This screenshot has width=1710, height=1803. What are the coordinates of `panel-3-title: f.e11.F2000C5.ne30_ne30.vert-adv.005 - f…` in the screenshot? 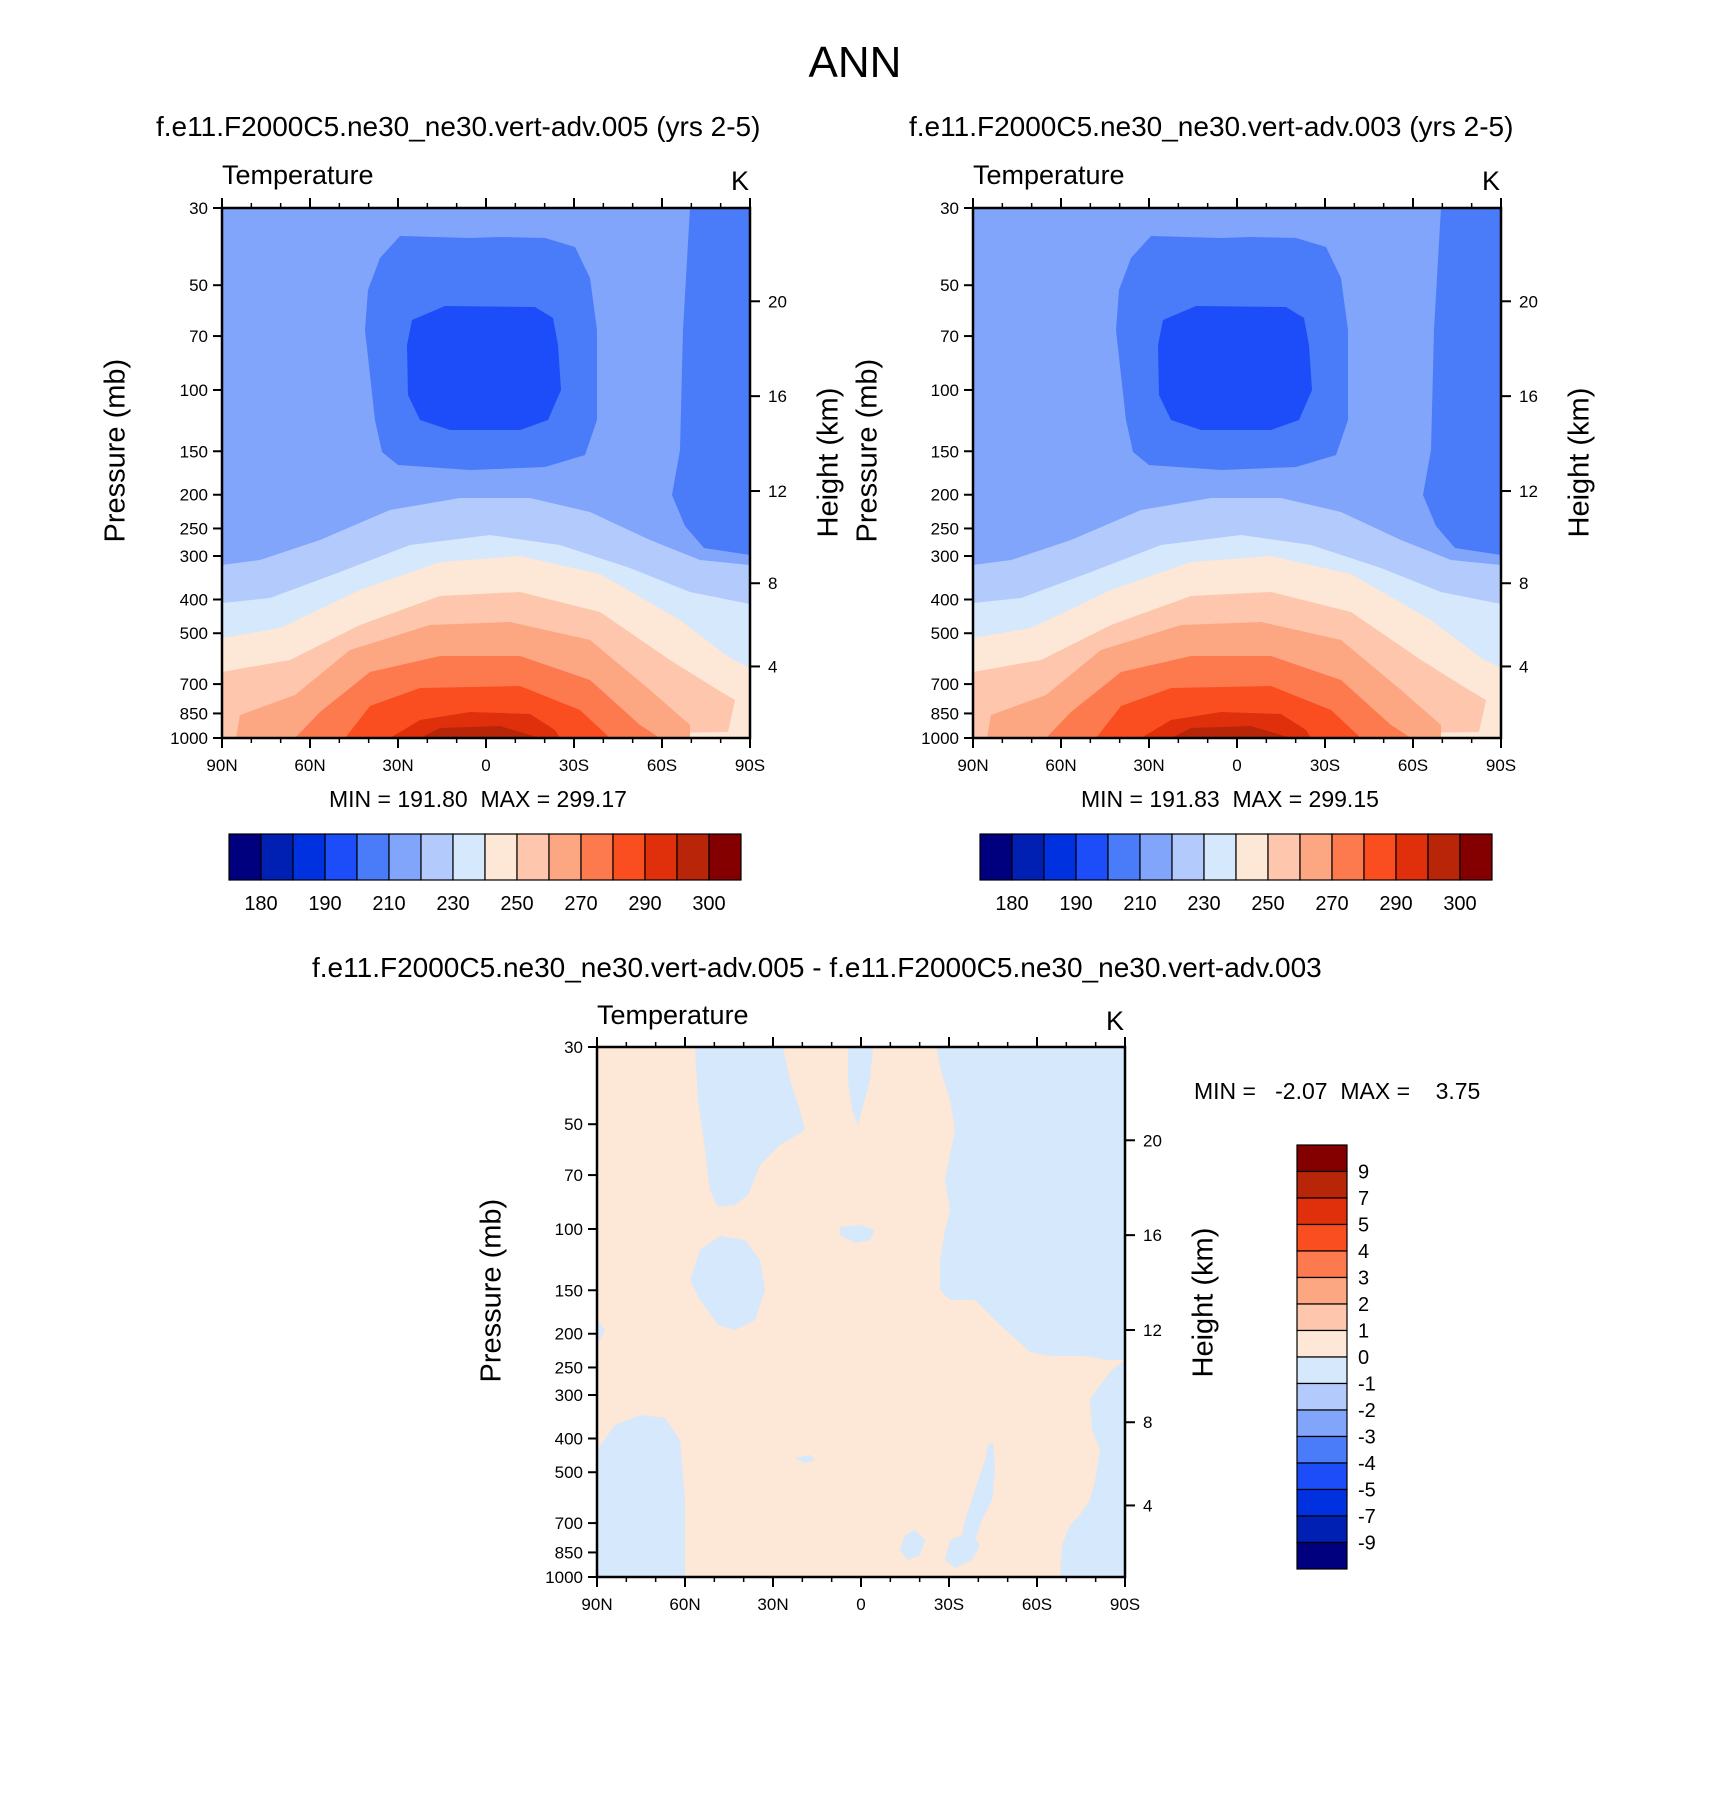 It's located at (817, 967).